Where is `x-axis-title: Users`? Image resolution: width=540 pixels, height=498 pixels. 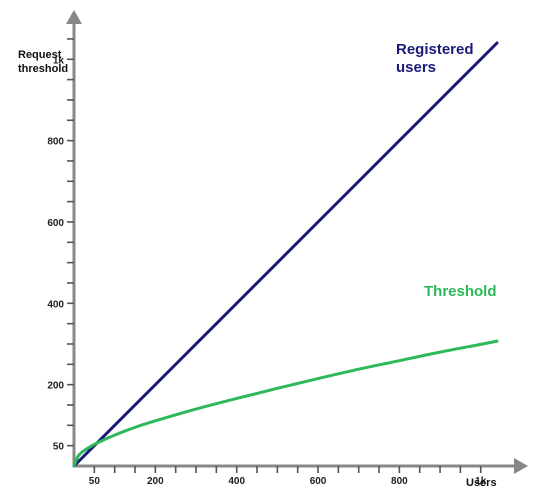
x-axis-title: Users is located at coordinates (481, 483).